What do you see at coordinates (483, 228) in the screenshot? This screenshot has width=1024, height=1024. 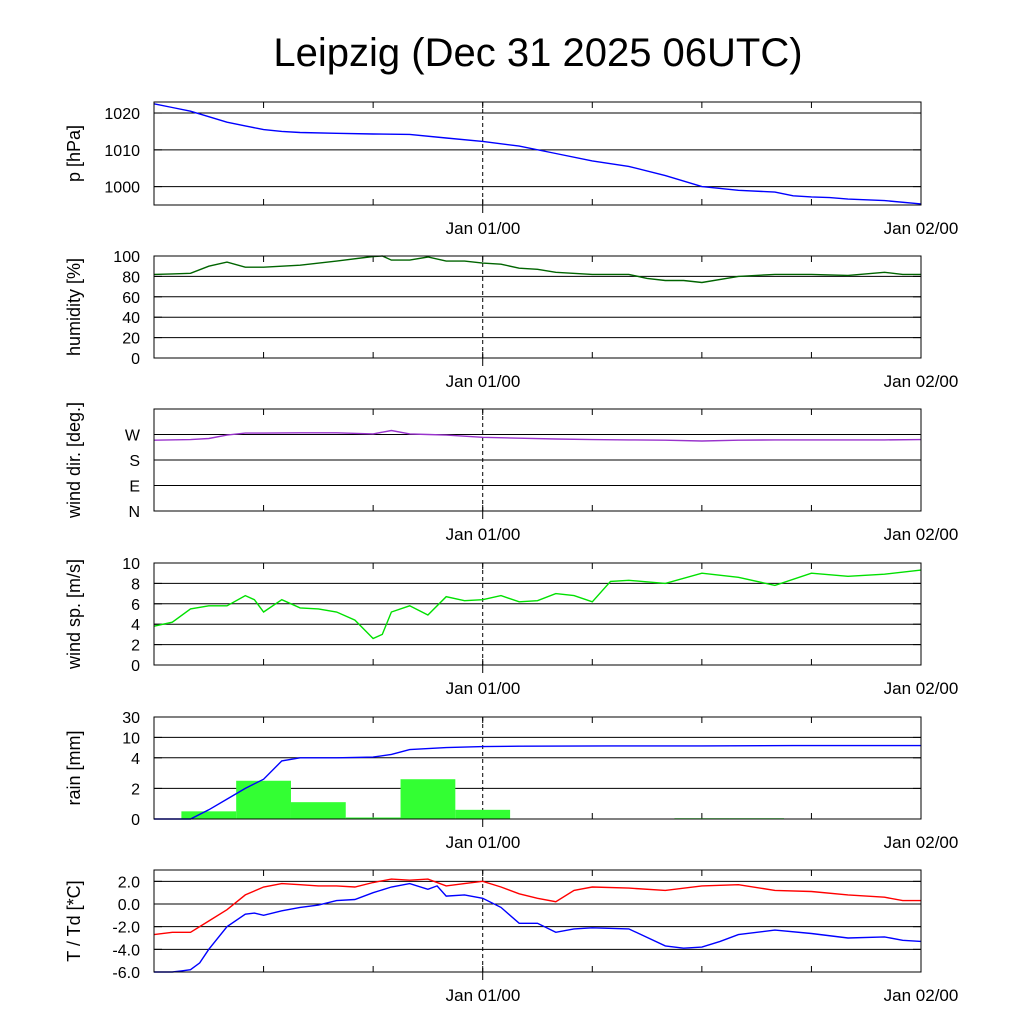 I see `pressure-xtick-label: Jan 01/00` at bounding box center [483, 228].